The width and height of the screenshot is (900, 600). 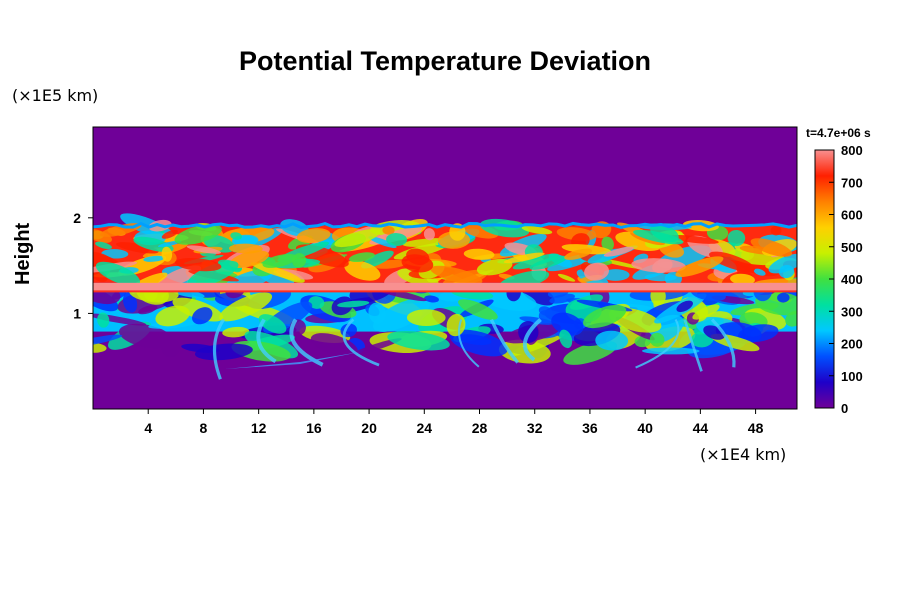 What do you see at coordinates (701, 428) in the screenshot?
I see `x-tick-label: 44` at bounding box center [701, 428].